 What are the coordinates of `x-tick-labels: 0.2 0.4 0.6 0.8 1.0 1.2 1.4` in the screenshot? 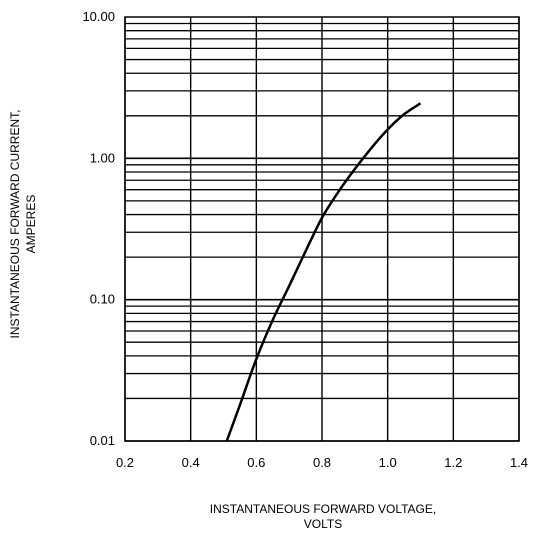 It's located at (322, 462).